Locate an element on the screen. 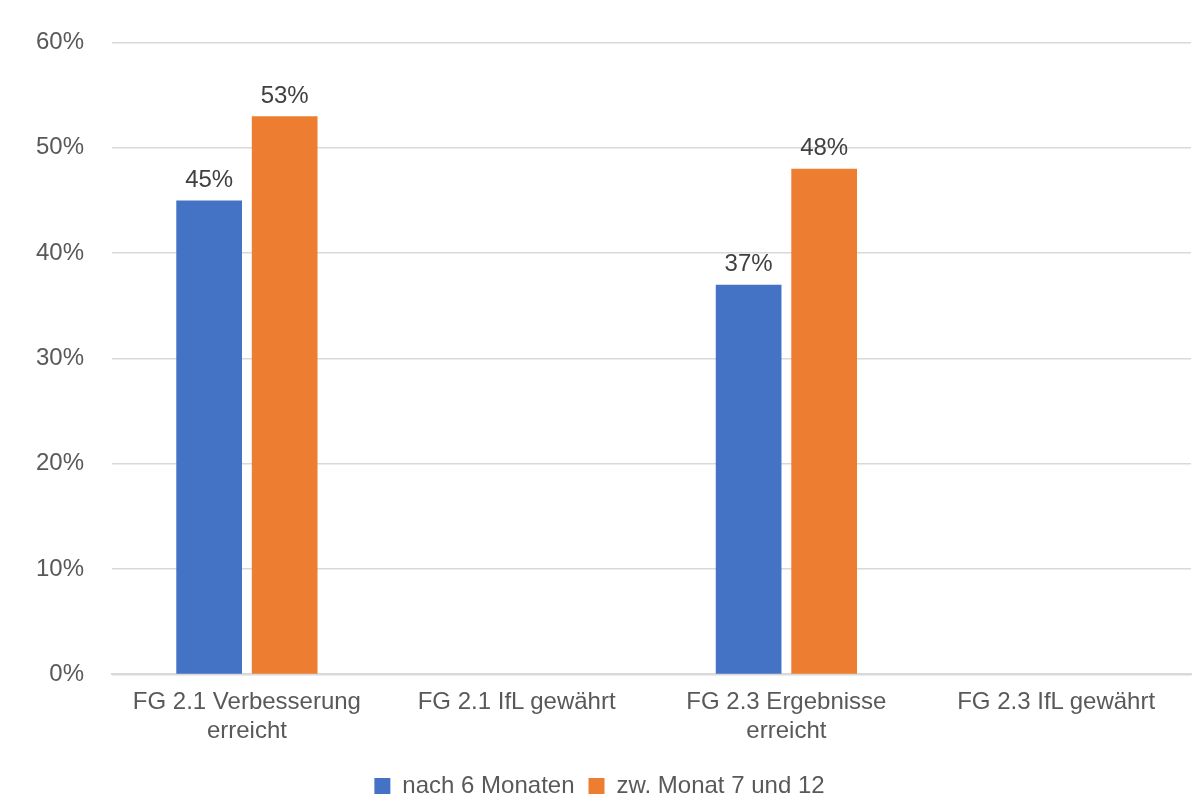  legend-label: nach 6 Monaten is located at coordinates (488, 784).